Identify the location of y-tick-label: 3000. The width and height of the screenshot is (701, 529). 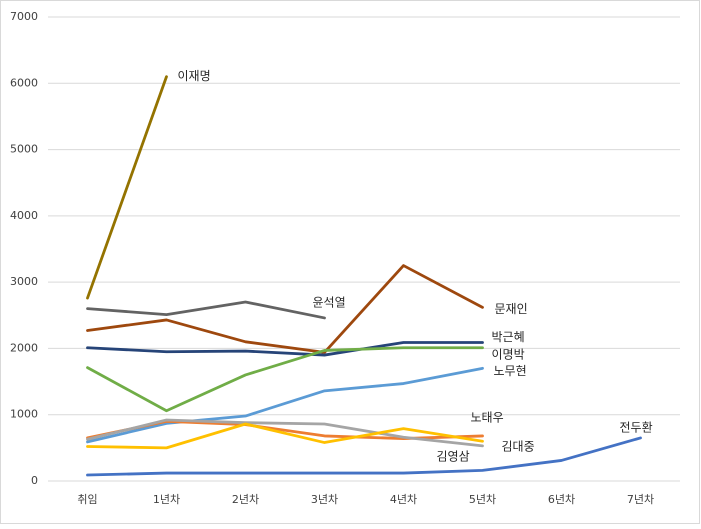
(24, 281).